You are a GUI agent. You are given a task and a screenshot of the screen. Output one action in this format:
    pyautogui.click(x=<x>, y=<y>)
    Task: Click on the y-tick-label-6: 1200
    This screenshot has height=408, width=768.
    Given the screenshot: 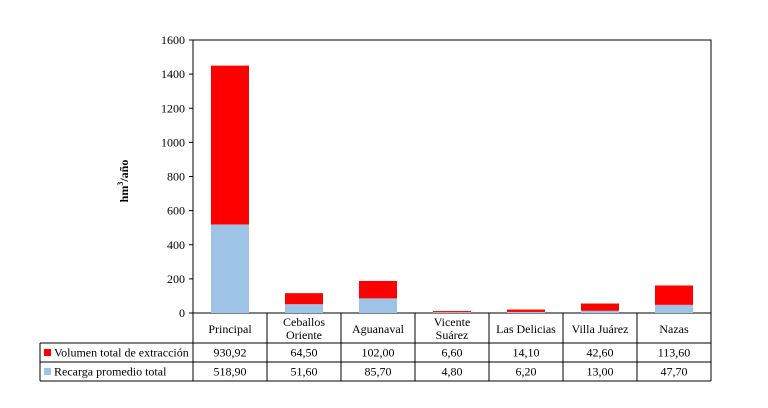 What is the action you would take?
    pyautogui.click(x=173, y=108)
    